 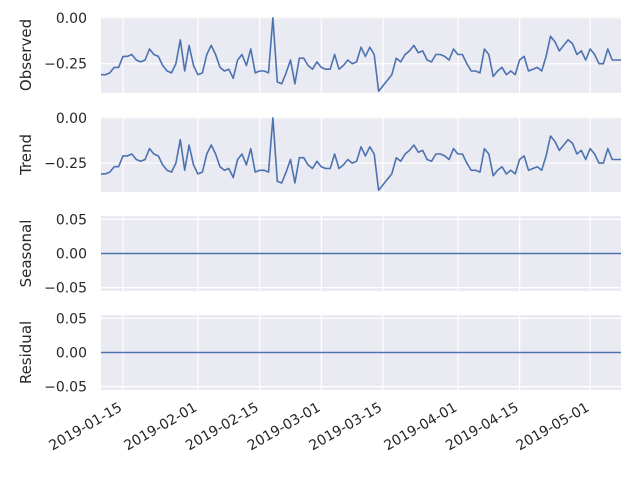 I want to click on y-axis-label: Seasonal, so click(x=26, y=254).